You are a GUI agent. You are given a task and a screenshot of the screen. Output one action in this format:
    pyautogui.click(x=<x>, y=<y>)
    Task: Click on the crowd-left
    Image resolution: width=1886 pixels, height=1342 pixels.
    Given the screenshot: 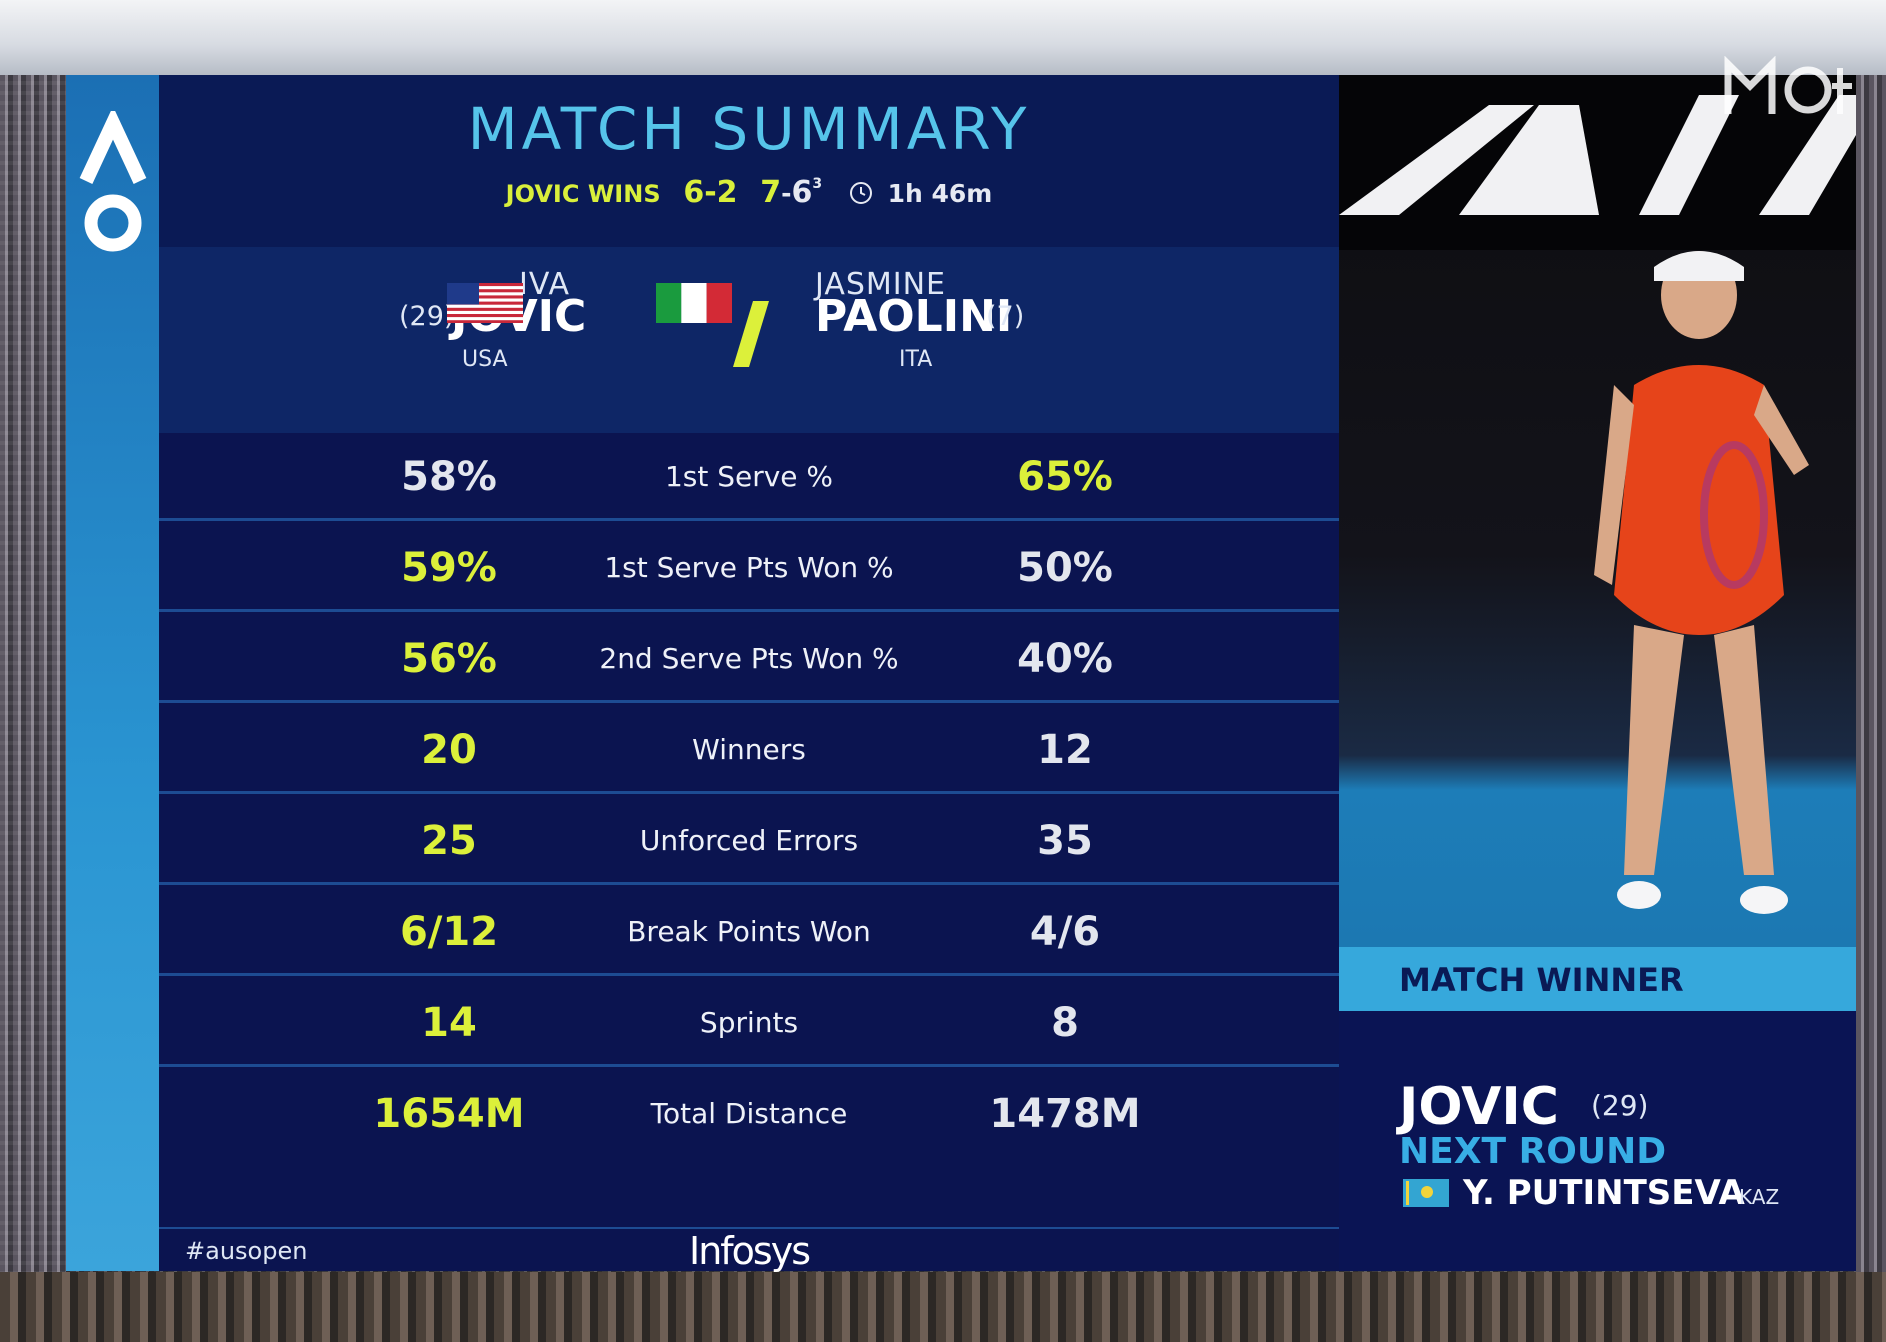 What is the action you would take?
    pyautogui.click(x=33, y=675)
    